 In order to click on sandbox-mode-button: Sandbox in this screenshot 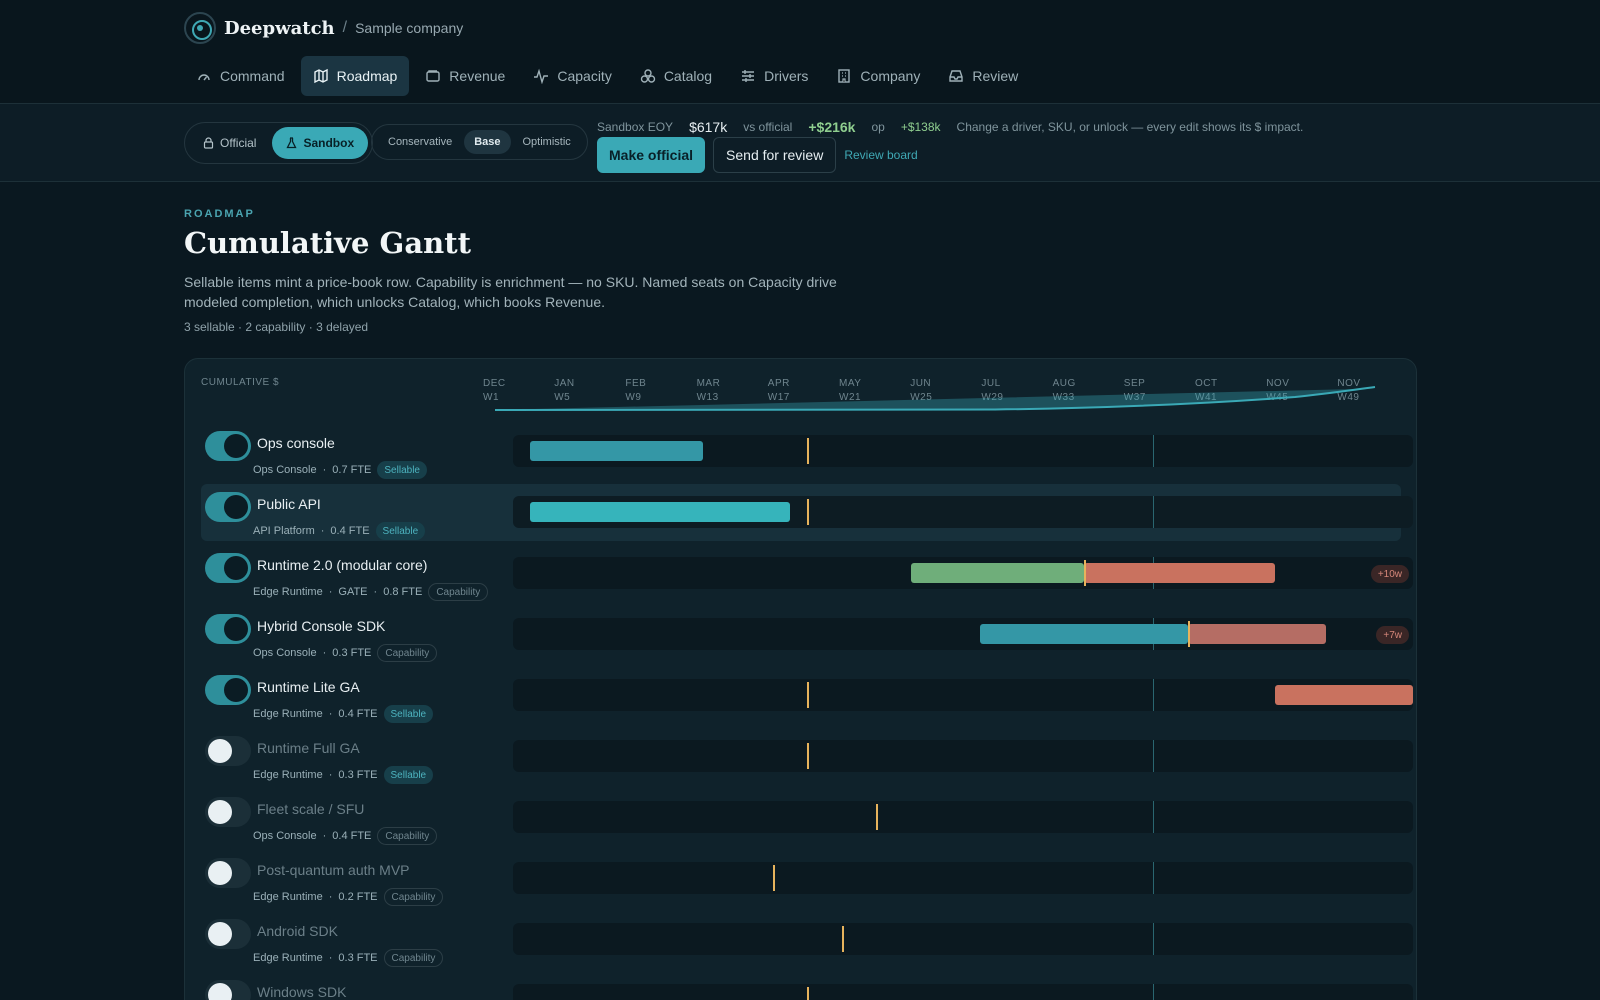, I will do `click(320, 143)`.